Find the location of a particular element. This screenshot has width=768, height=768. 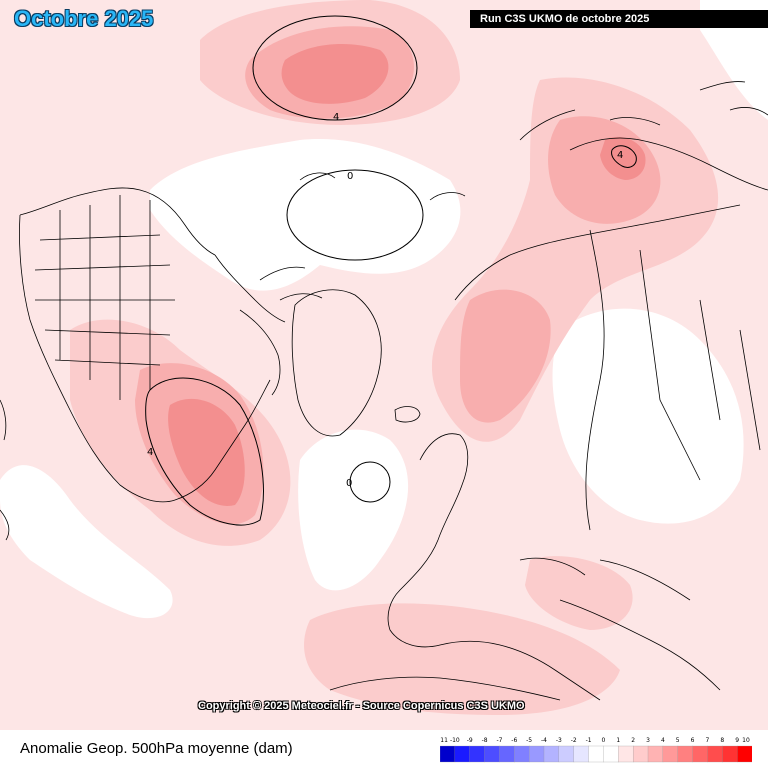

contour-label-zero-atlantic: 0 is located at coordinates (349, 483).